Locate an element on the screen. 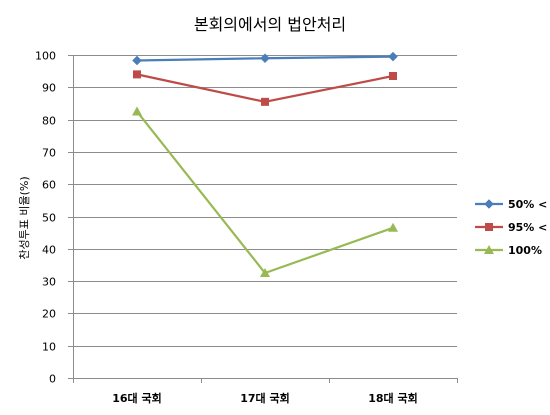 The image size is (550, 415). y-tick-label: 40 is located at coordinates (49, 250).